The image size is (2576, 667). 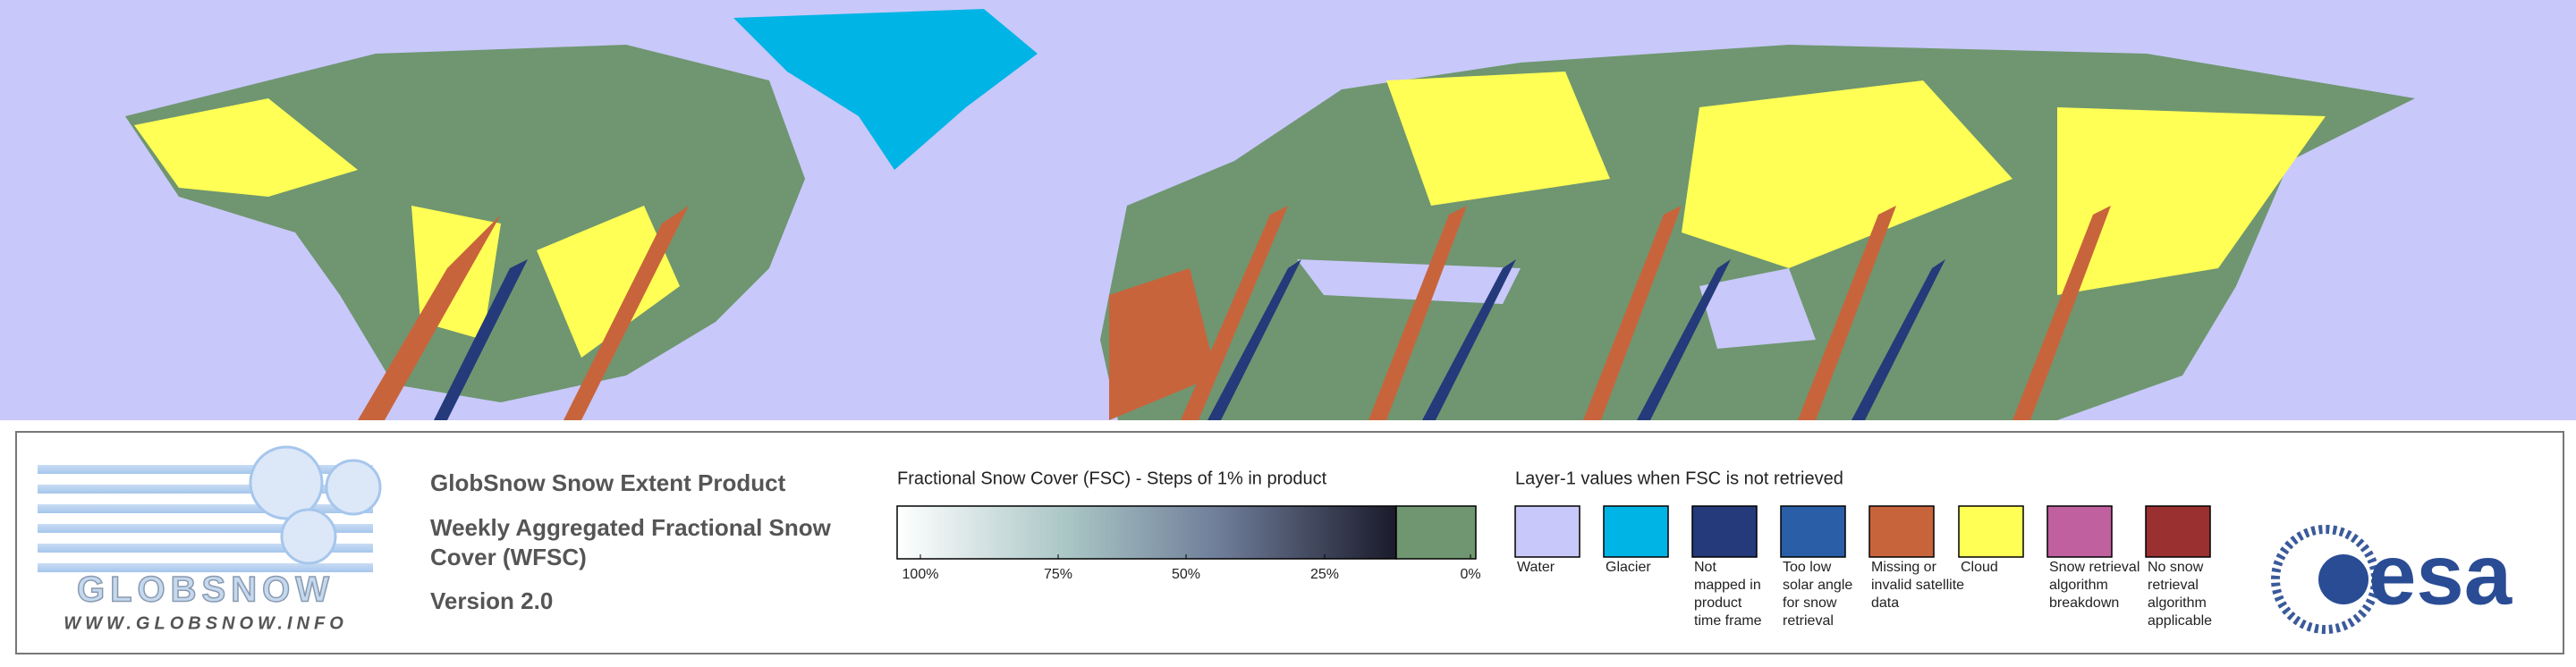 I want to click on legend-label: breakdown, so click(x=2084, y=603).